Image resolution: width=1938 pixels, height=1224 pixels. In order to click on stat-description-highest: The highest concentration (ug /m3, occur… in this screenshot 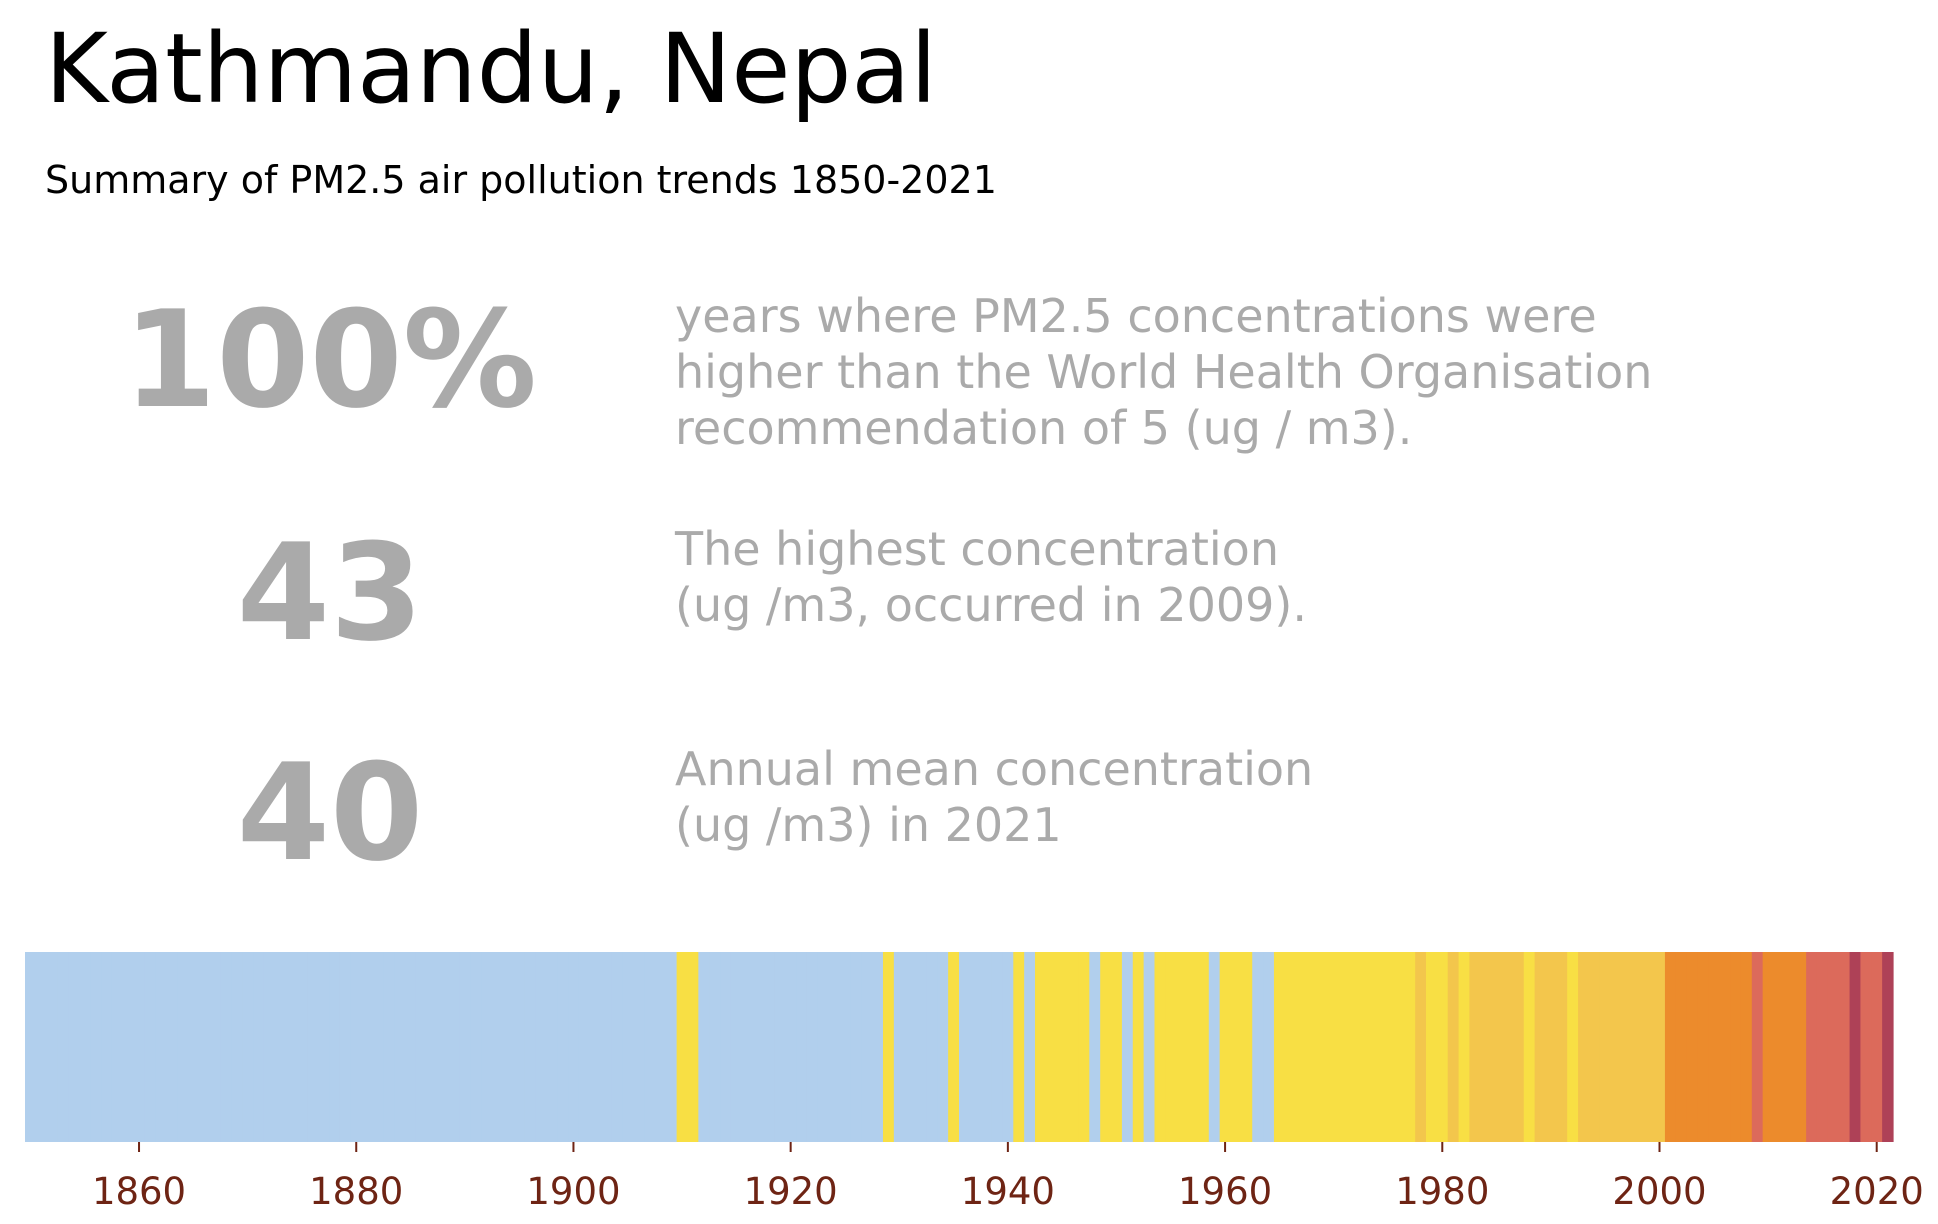, I will do `click(991, 577)`.